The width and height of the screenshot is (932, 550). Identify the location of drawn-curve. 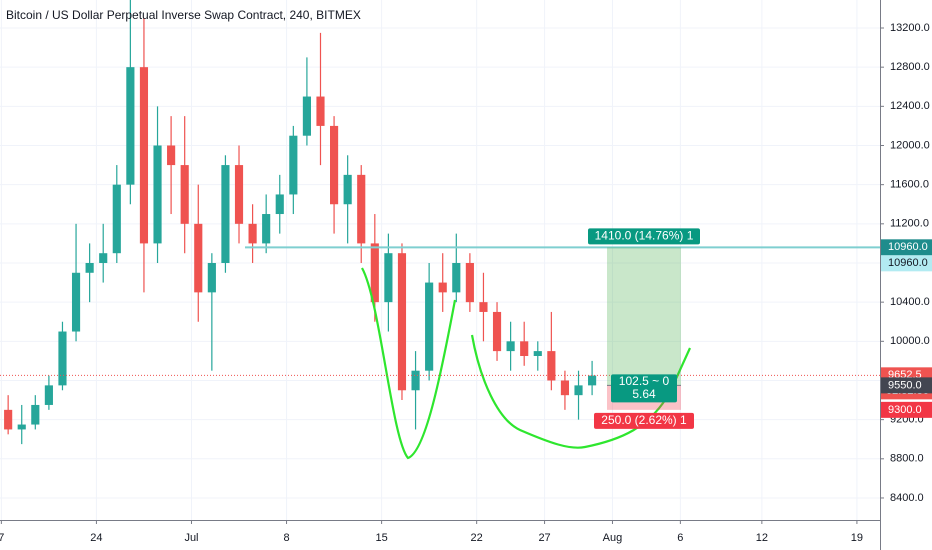
(409, 363).